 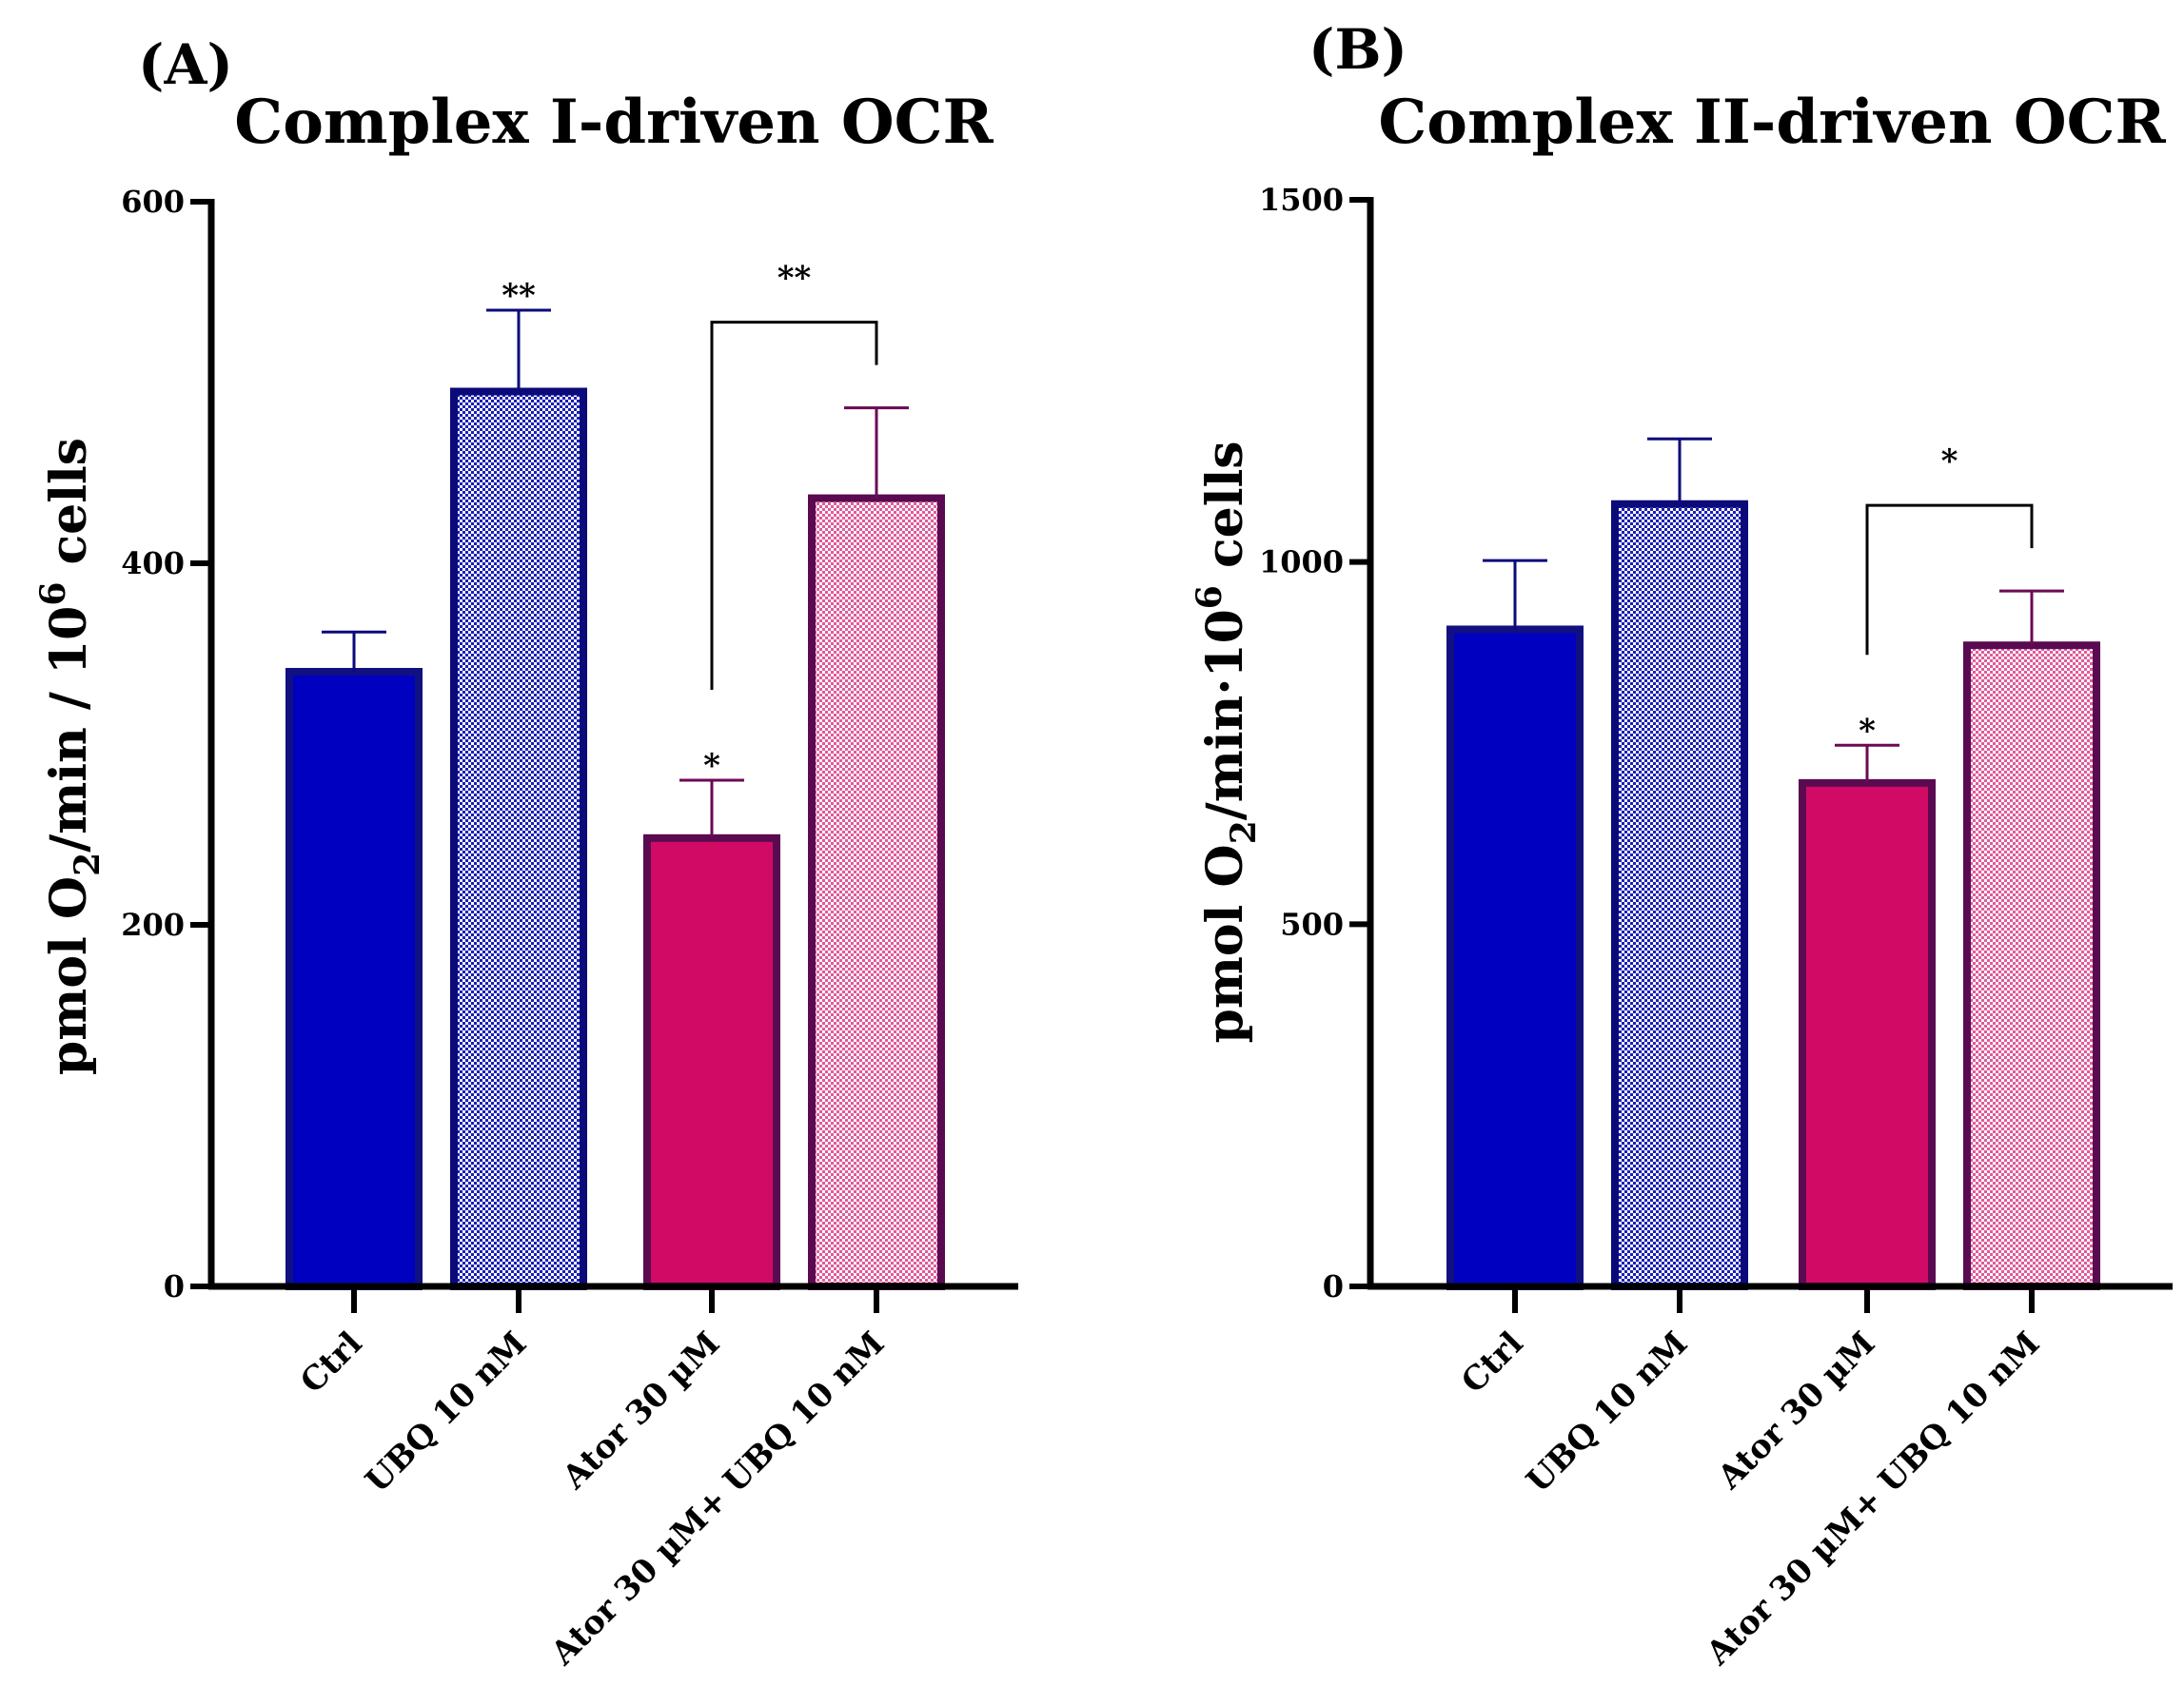 I want to click on panel-b-ylabel-suffix: cells, so click(x=1225, y=513).